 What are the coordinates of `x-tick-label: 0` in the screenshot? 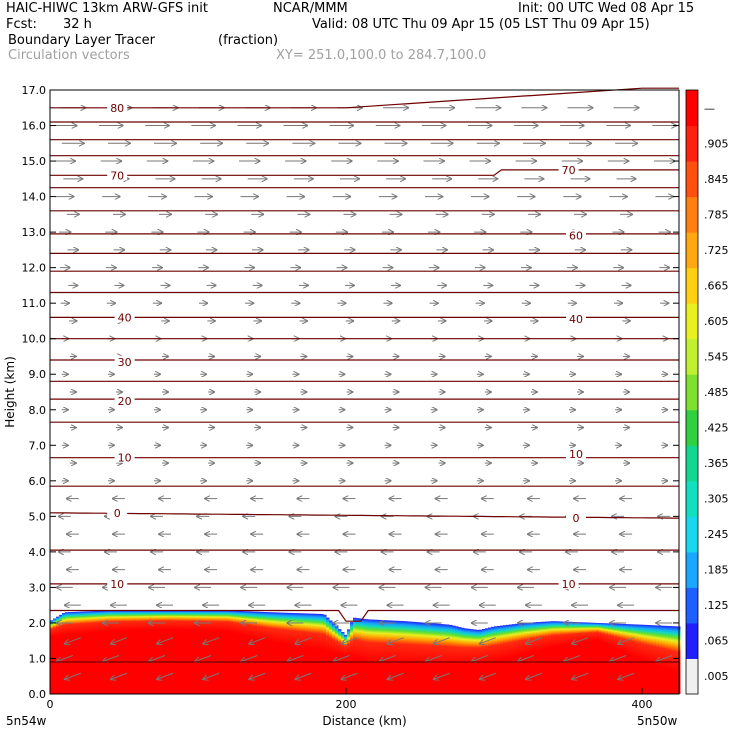 It's located at (50, 704).